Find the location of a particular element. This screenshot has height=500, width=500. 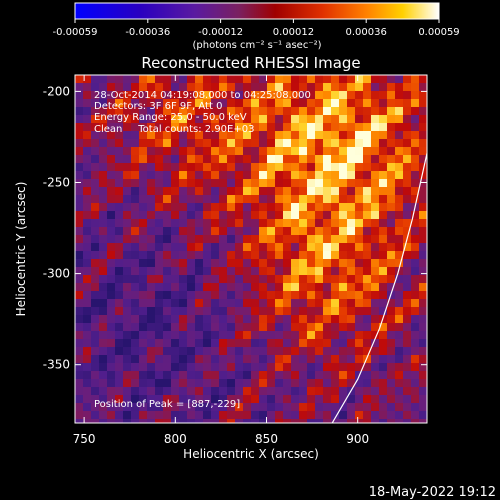

footer-timestamp: 18-May-2022 19:12 is located at coordinates (432, 492).